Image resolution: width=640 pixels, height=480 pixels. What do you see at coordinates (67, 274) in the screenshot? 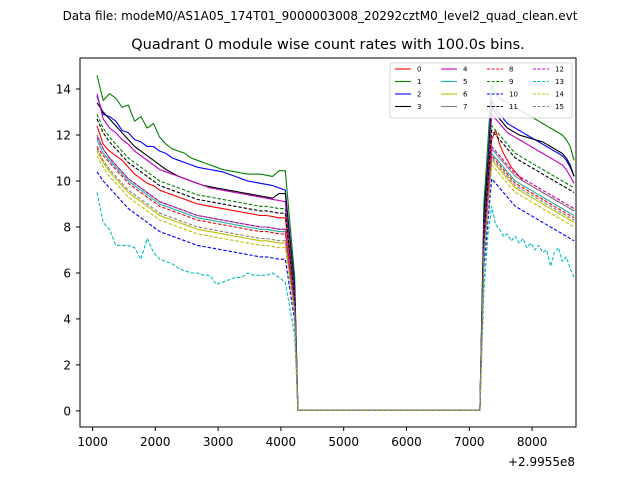
I see `y-tick-label: 6` at bounding box center [67, 274].